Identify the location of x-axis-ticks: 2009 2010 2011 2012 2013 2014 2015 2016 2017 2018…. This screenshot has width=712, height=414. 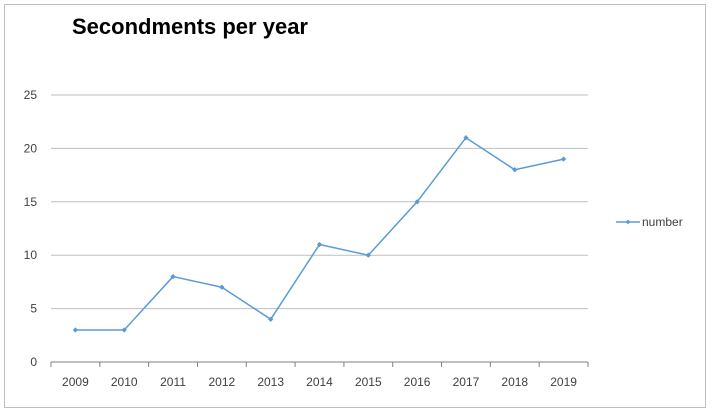
(319, 382).